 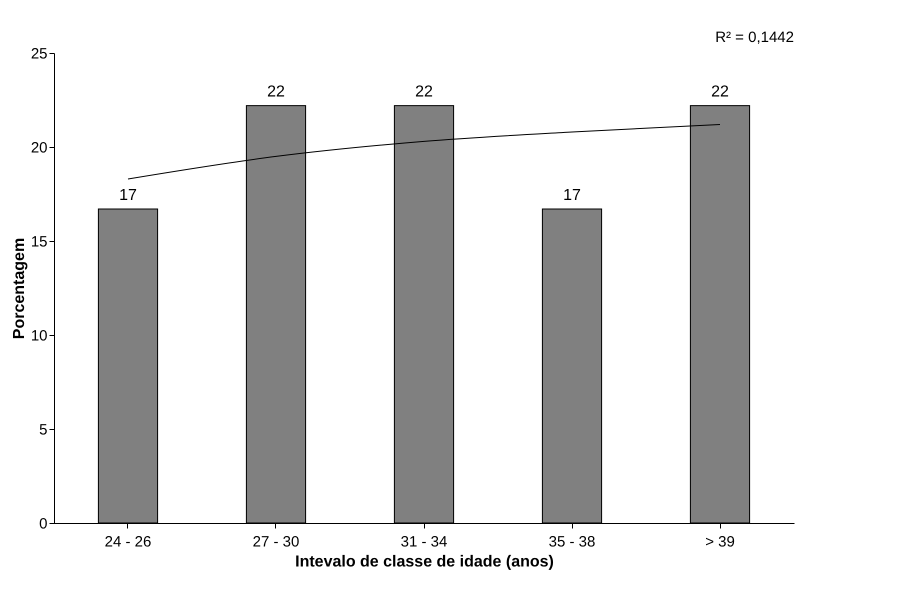 What do you see at coordinates (39, 148) in the screenshot?
I see `y-tick-label: 20` at bounding box center [39, 148].